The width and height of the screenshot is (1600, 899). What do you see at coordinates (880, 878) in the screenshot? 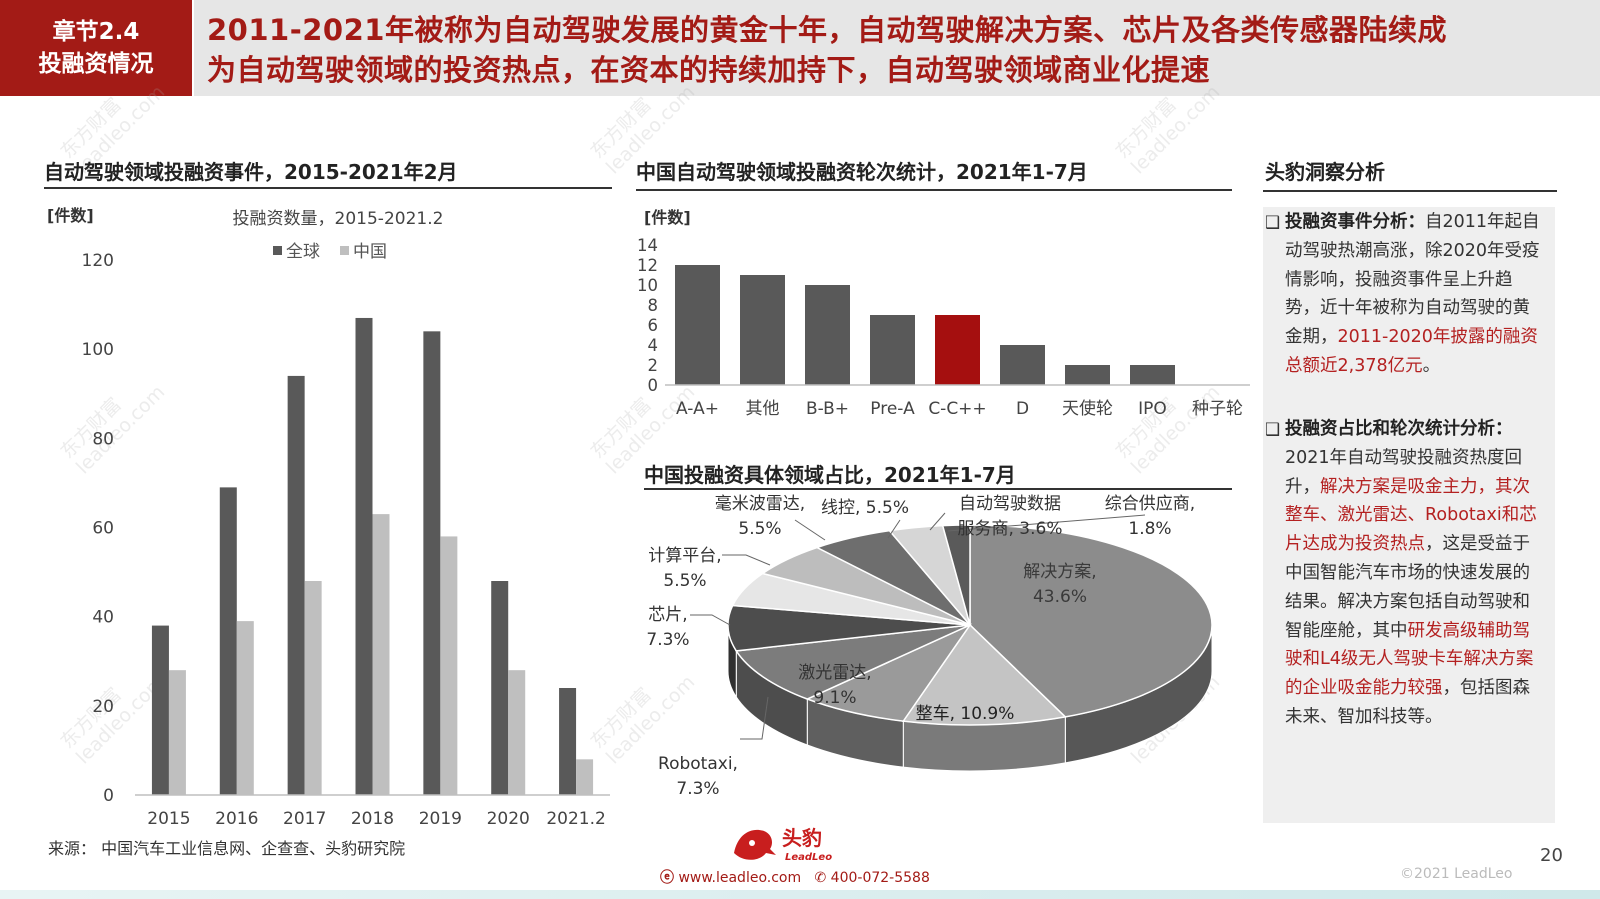
I see `phone-number: 400-072-5588` at bounding box center [880, 878].